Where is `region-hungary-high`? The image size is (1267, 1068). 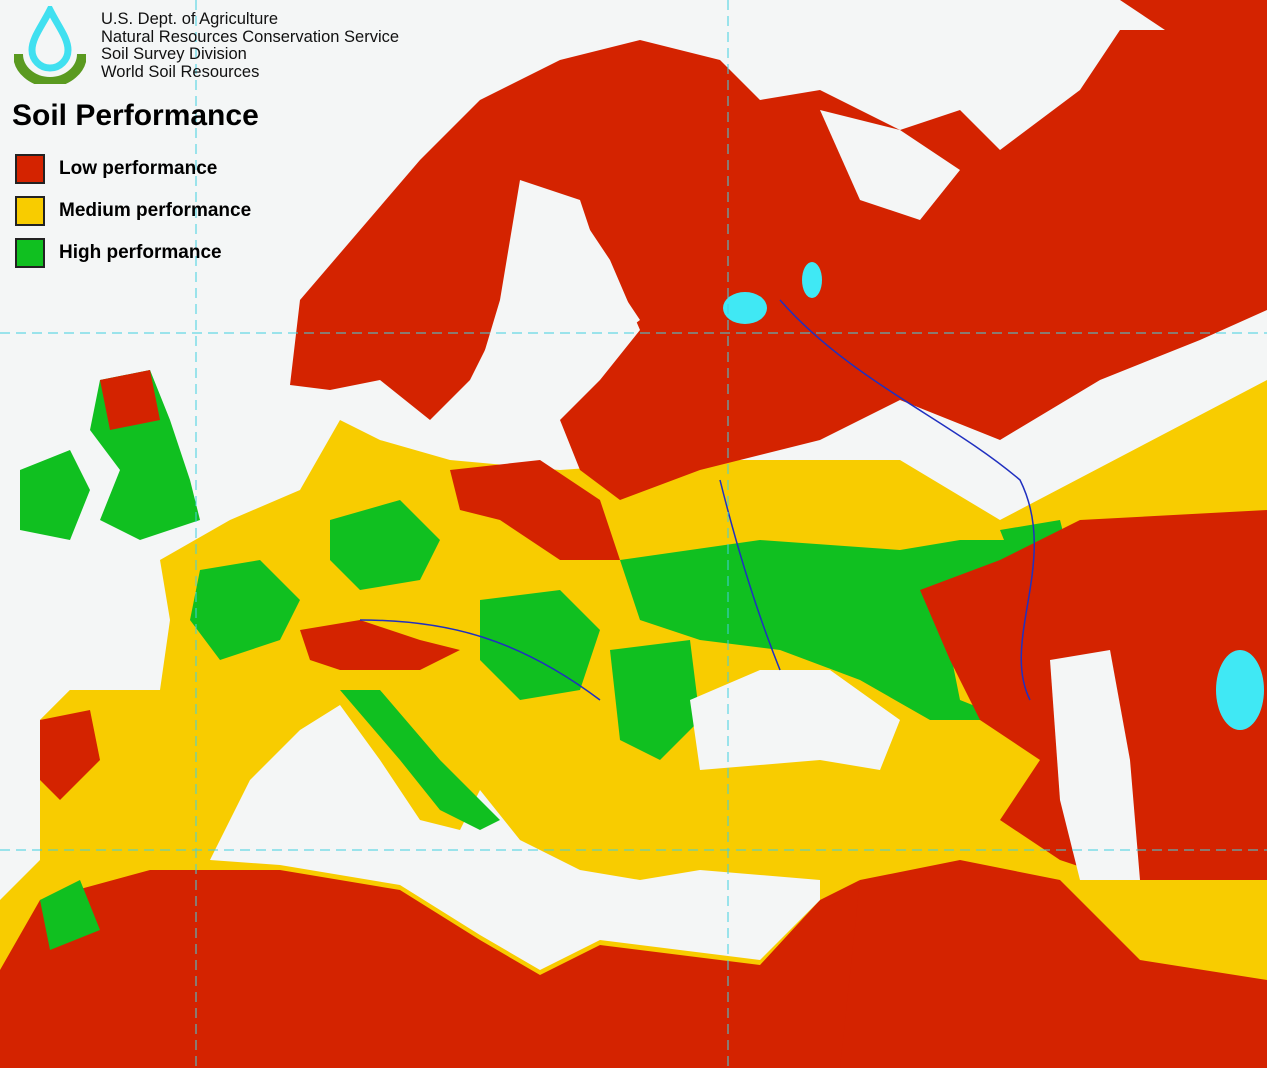 region-hungary-high is located at coordinates (540, 645).